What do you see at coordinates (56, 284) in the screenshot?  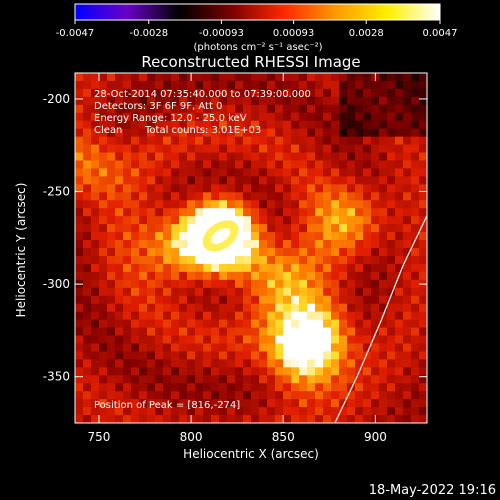 I see `y-tick-label: -300` at bounding box center [56, 284].